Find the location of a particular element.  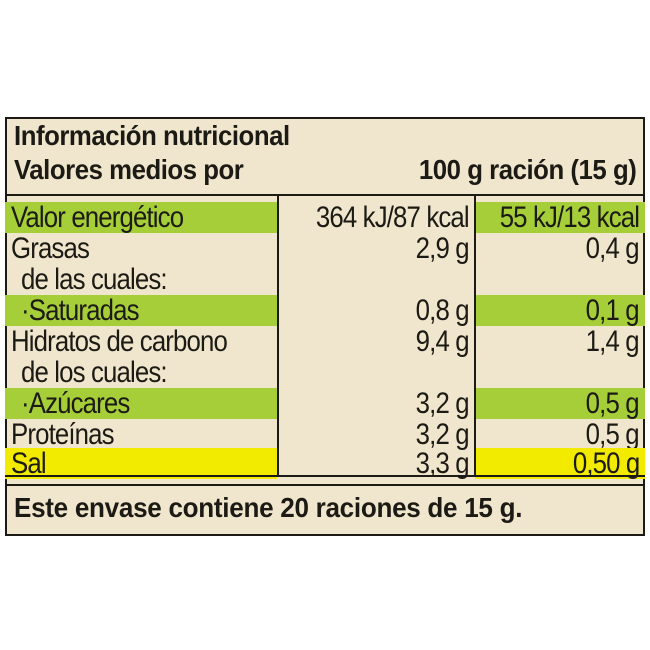

table-row-protein: Proteínas 3,2 g 0,5 g is located at coordinates (325, 434).